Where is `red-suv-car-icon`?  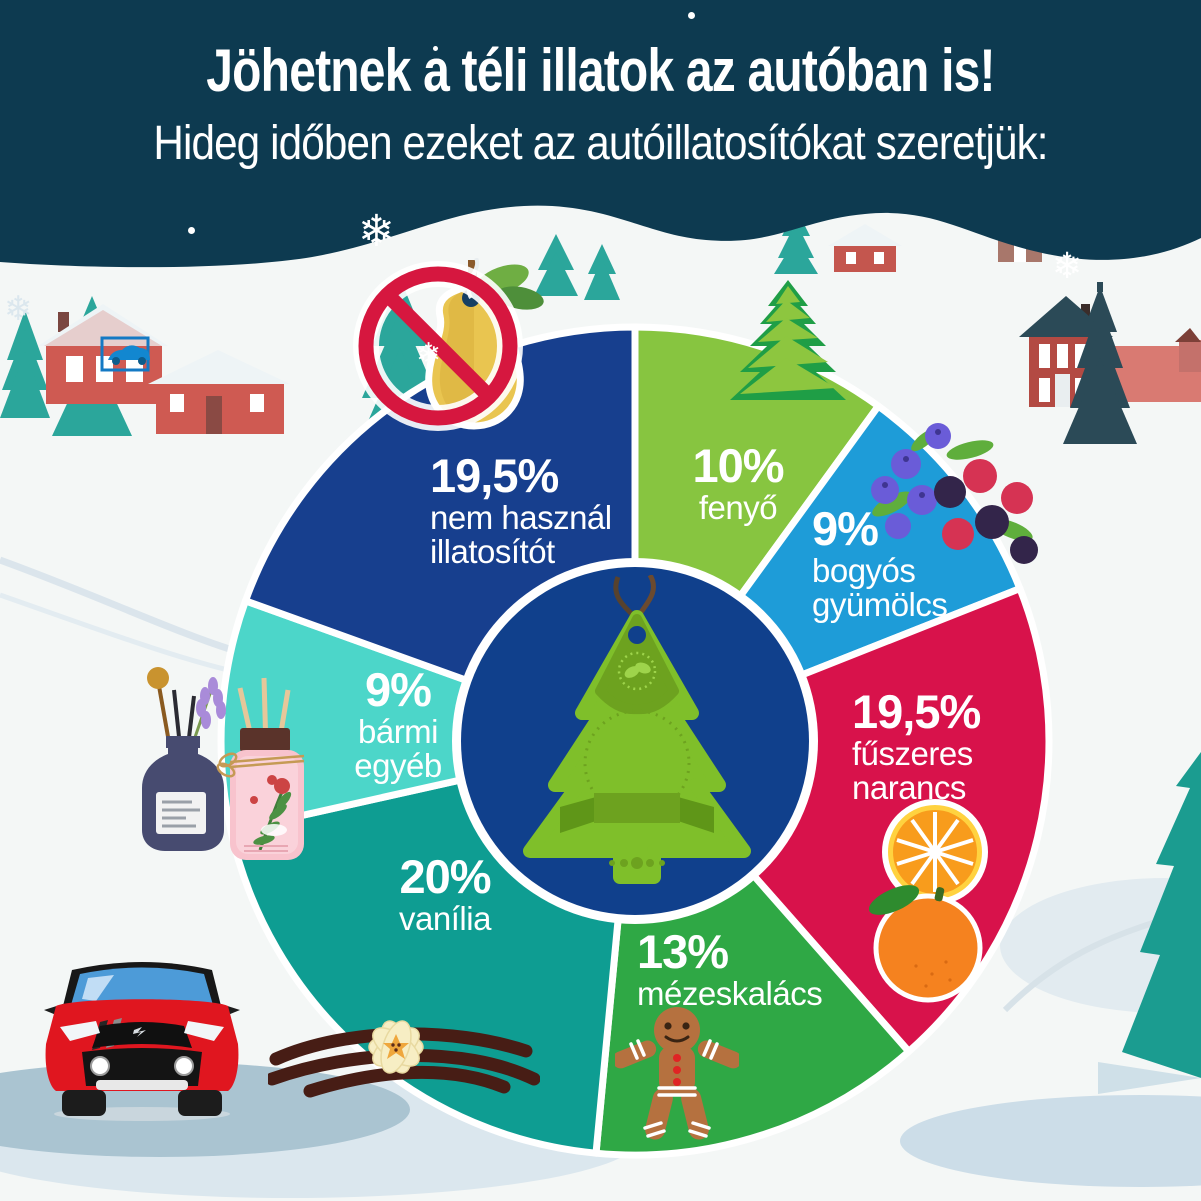 red-suv-car-icon is located at coordinates (142, 1041).